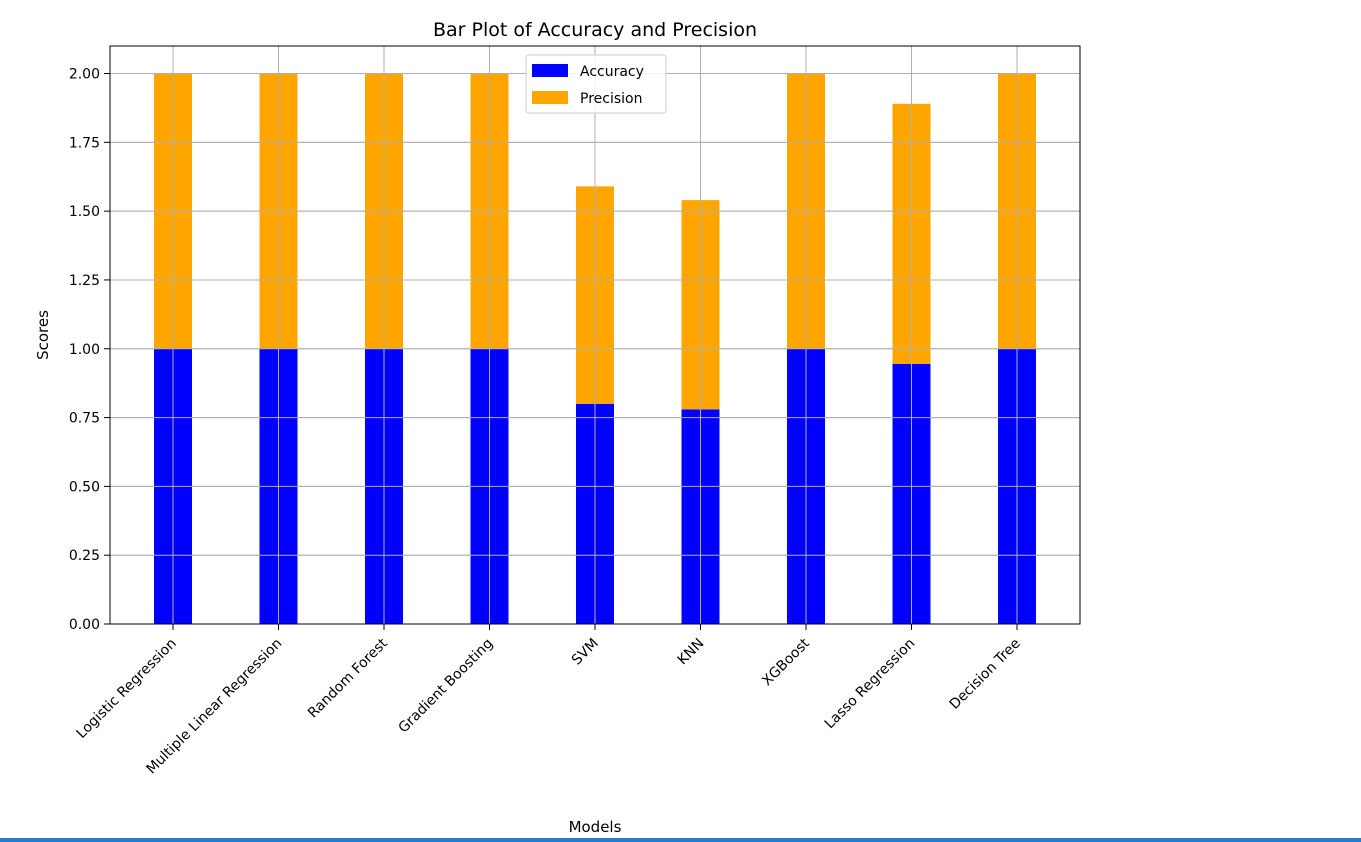 This screenshot has width=1361, height=842. What do you see at coordinates (786, 662) in the screenshot?
I see `x-tick-label: XGBoost` at bounding box center [786, 662].